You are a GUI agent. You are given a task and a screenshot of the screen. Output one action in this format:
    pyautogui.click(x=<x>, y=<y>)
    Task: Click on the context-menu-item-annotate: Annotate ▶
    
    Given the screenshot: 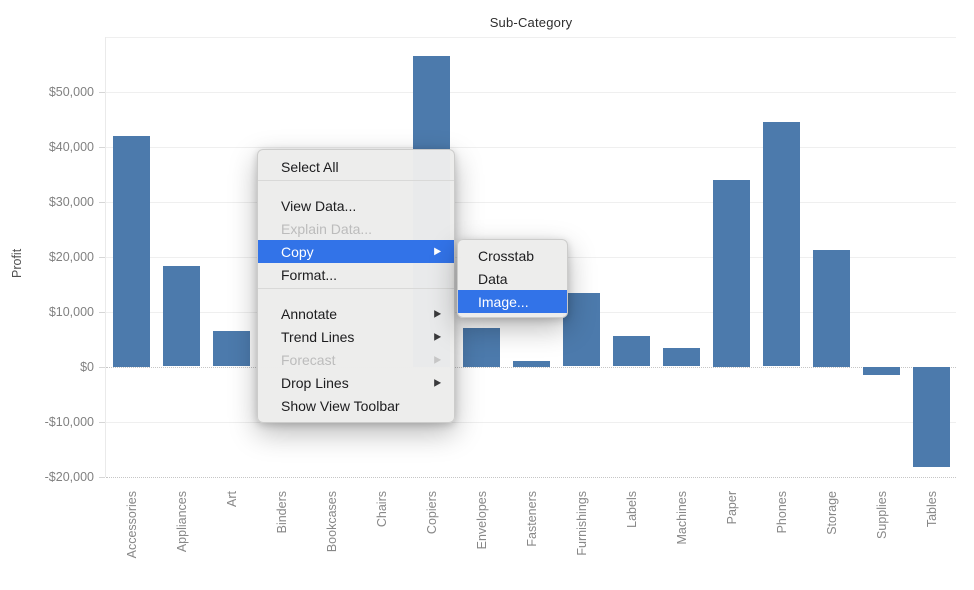 What is the action you would take?
    pyautogui.click(x=356, y=313)
    